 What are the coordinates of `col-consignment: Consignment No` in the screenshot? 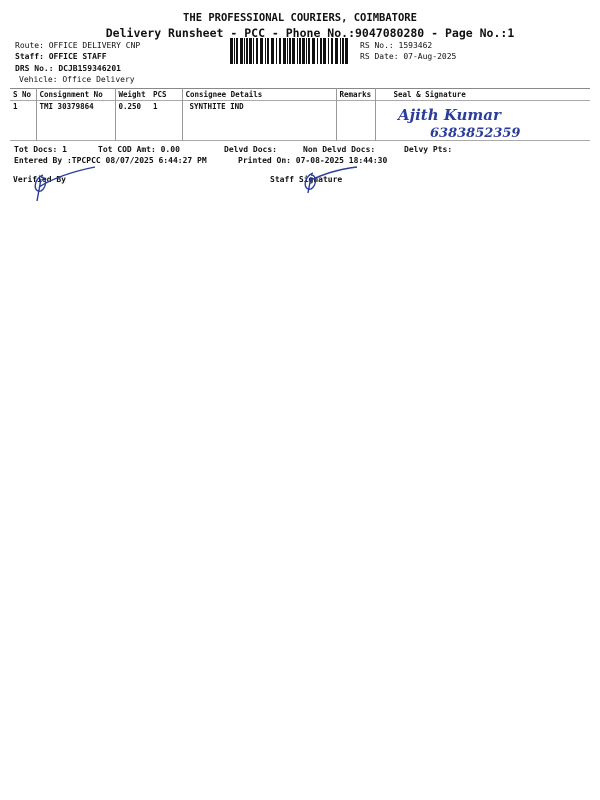 It's located at (75, 94).